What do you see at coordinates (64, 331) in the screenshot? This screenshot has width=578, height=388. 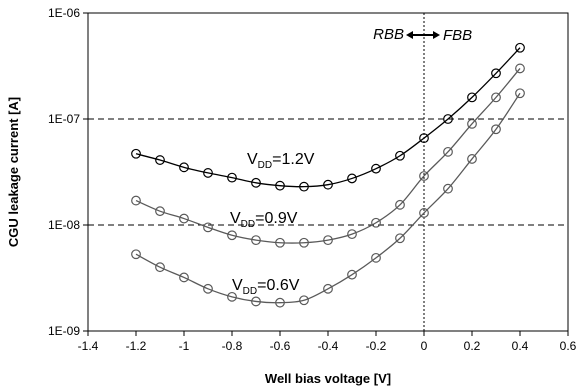 I see `y-tick-label: 1E-09` at bounding box center [64, 331].